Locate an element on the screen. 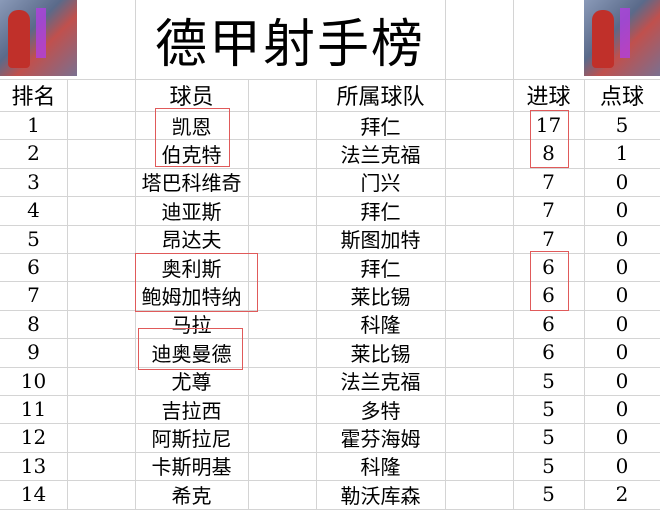 This screenshot has height=510, width=660. cell-rank: 2 is located at coordinates (33, 153).